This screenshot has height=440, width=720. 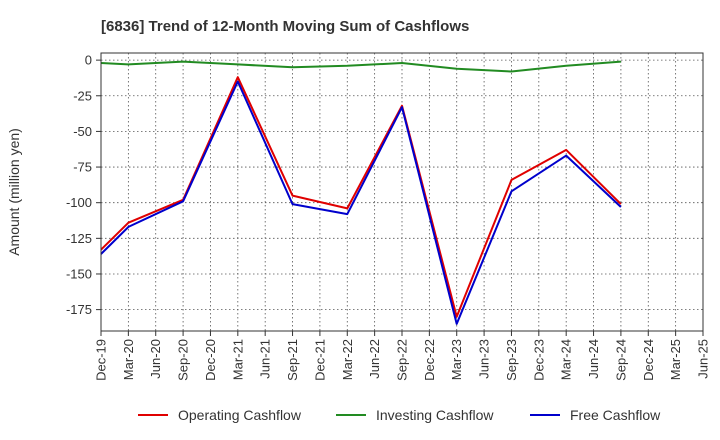 What do you see at coordinates (319, 360) in the screenshot?
I see `x-tick-label: Dec-21` at bounding box center [319, 360].